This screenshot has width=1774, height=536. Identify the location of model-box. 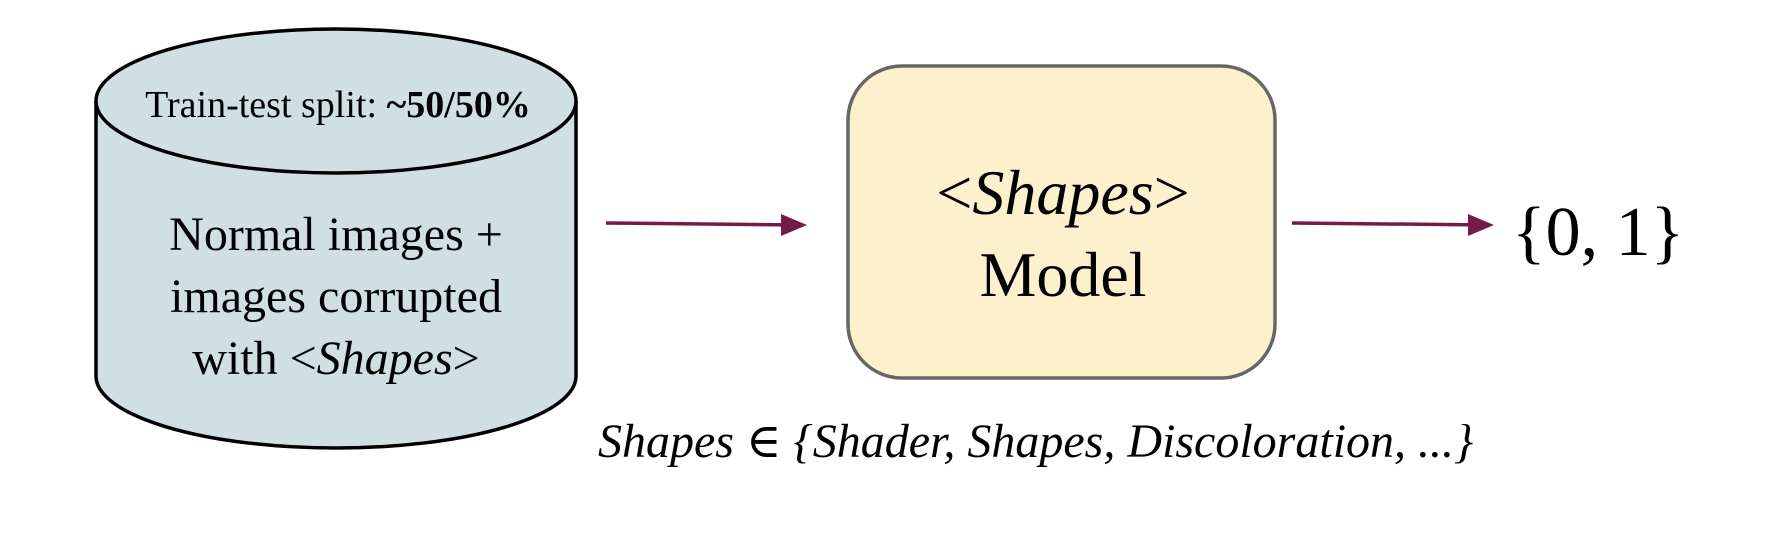
(1061, 222).